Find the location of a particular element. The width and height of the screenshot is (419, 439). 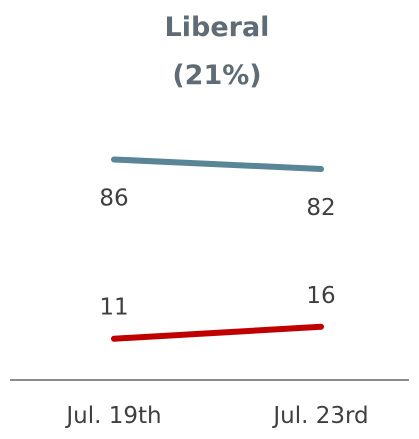

data-label-s0-p1: 82 is located at coordinates (320, 208).